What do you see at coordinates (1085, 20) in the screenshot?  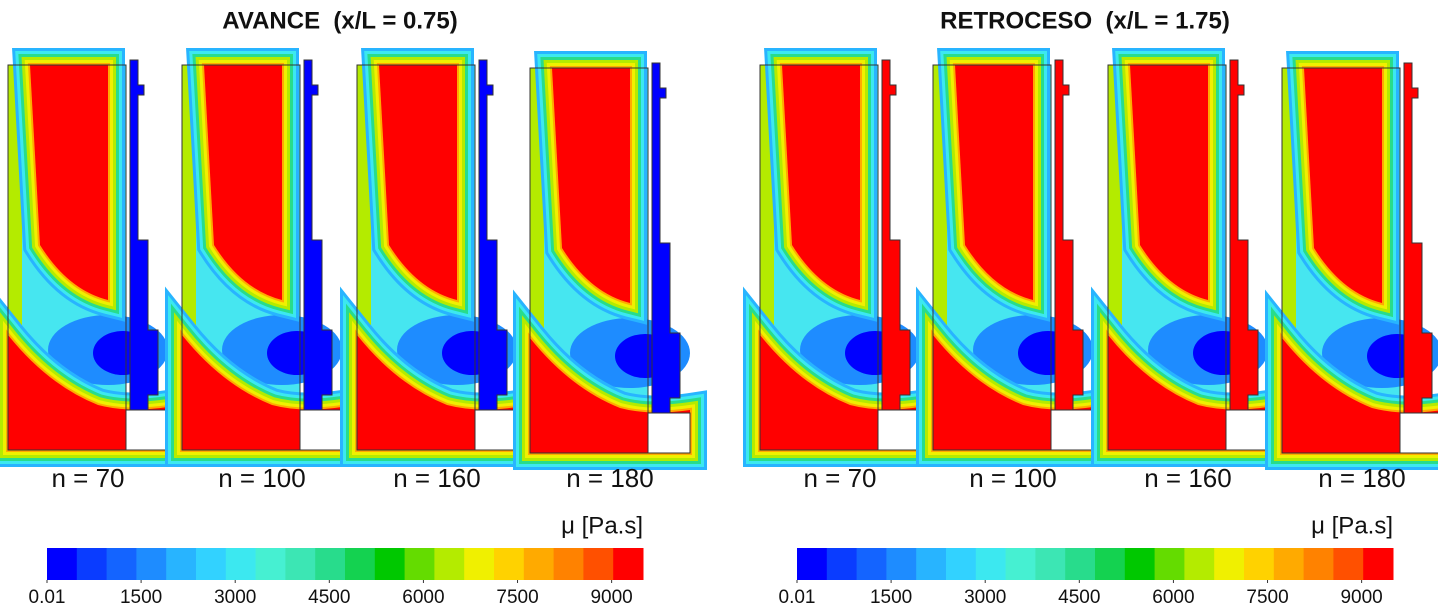 I see `figure-title: RETROCESO (x/L = 1.75)` at bounding box center [1085, 20].